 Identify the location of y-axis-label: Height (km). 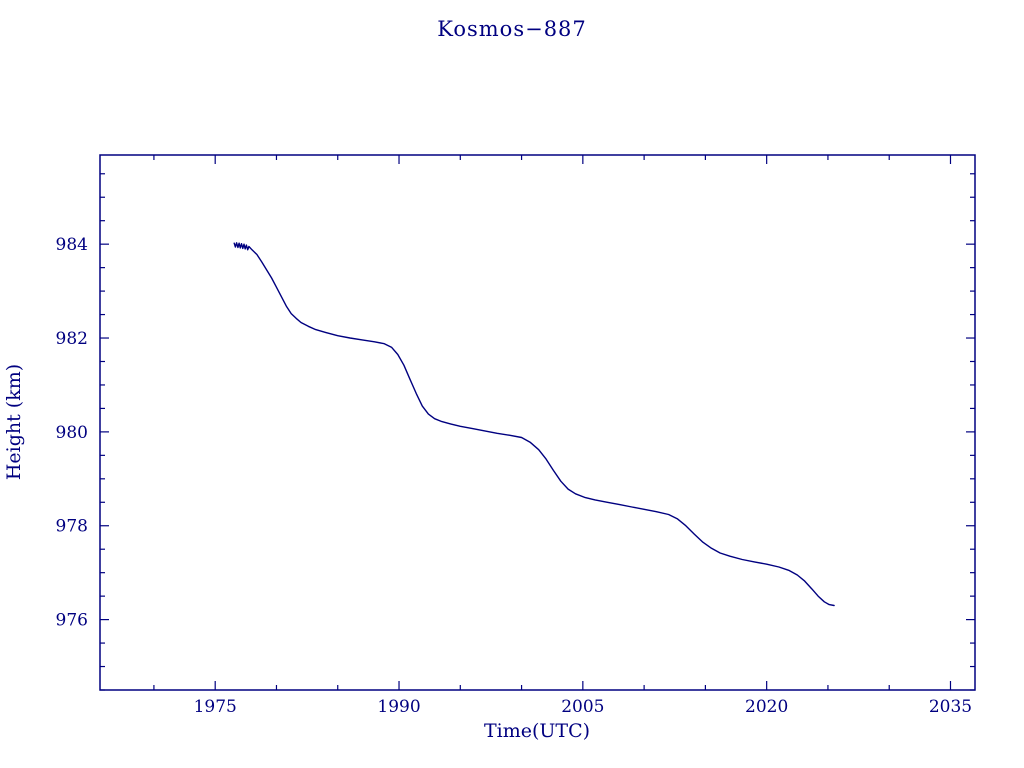
(14, 422).